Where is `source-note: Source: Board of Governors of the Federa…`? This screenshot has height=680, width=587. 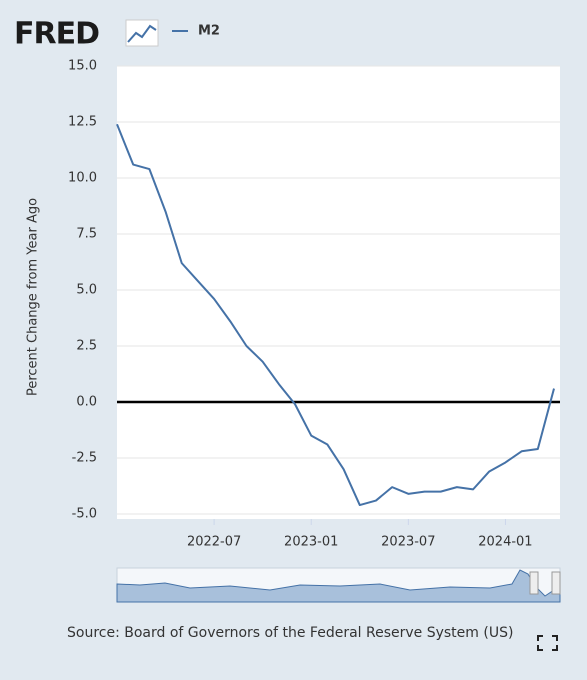 source-note: Source: Board of Governors of the Federa… is located at coordinates (290, 633).